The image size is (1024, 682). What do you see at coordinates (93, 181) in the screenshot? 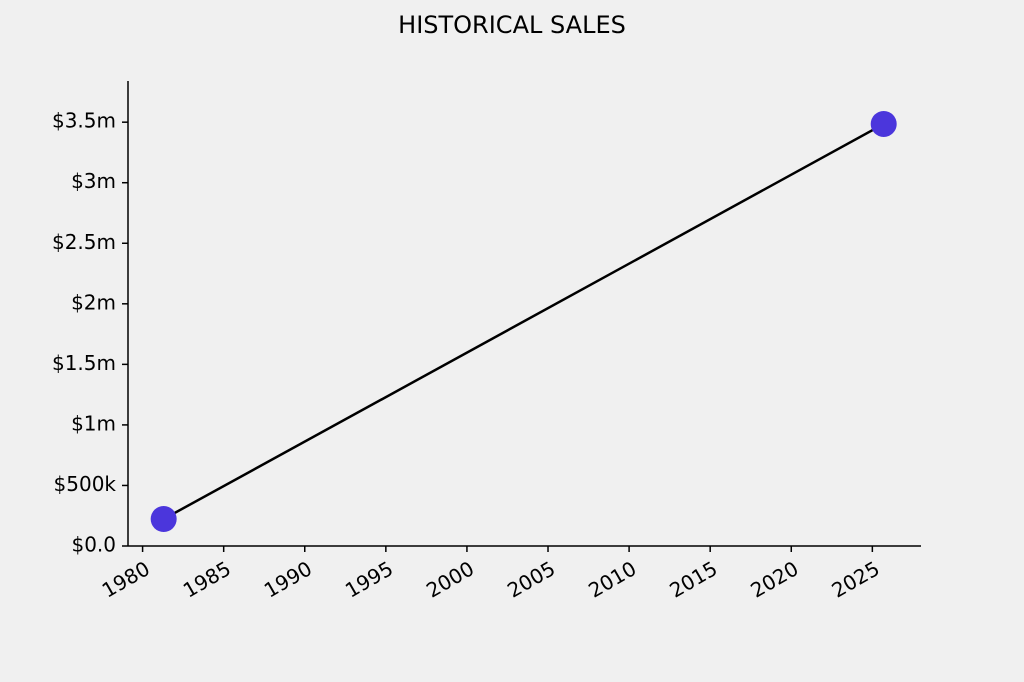
I see `y-tick-label: $3m` at bounding box center [93, 181].